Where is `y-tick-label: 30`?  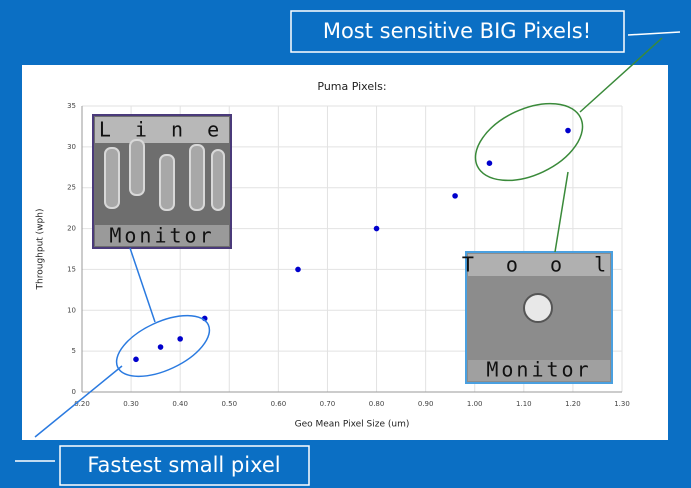 y-tick-label: 30 is located at coordinates (71, 147).